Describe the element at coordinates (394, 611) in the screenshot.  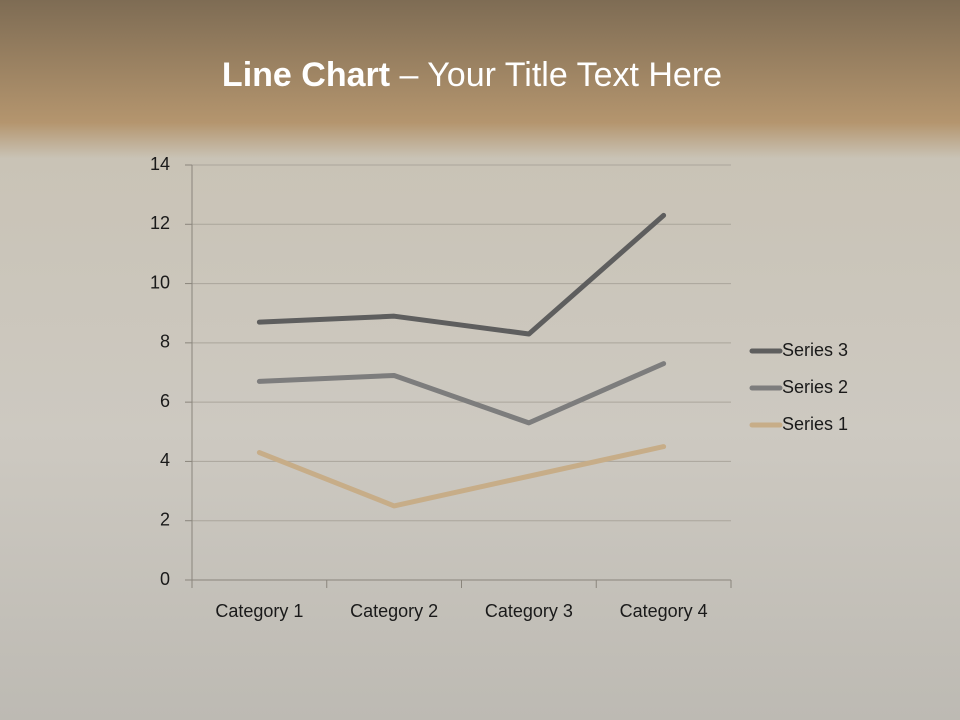
I see `x-tick-label: Category 2` at that location.